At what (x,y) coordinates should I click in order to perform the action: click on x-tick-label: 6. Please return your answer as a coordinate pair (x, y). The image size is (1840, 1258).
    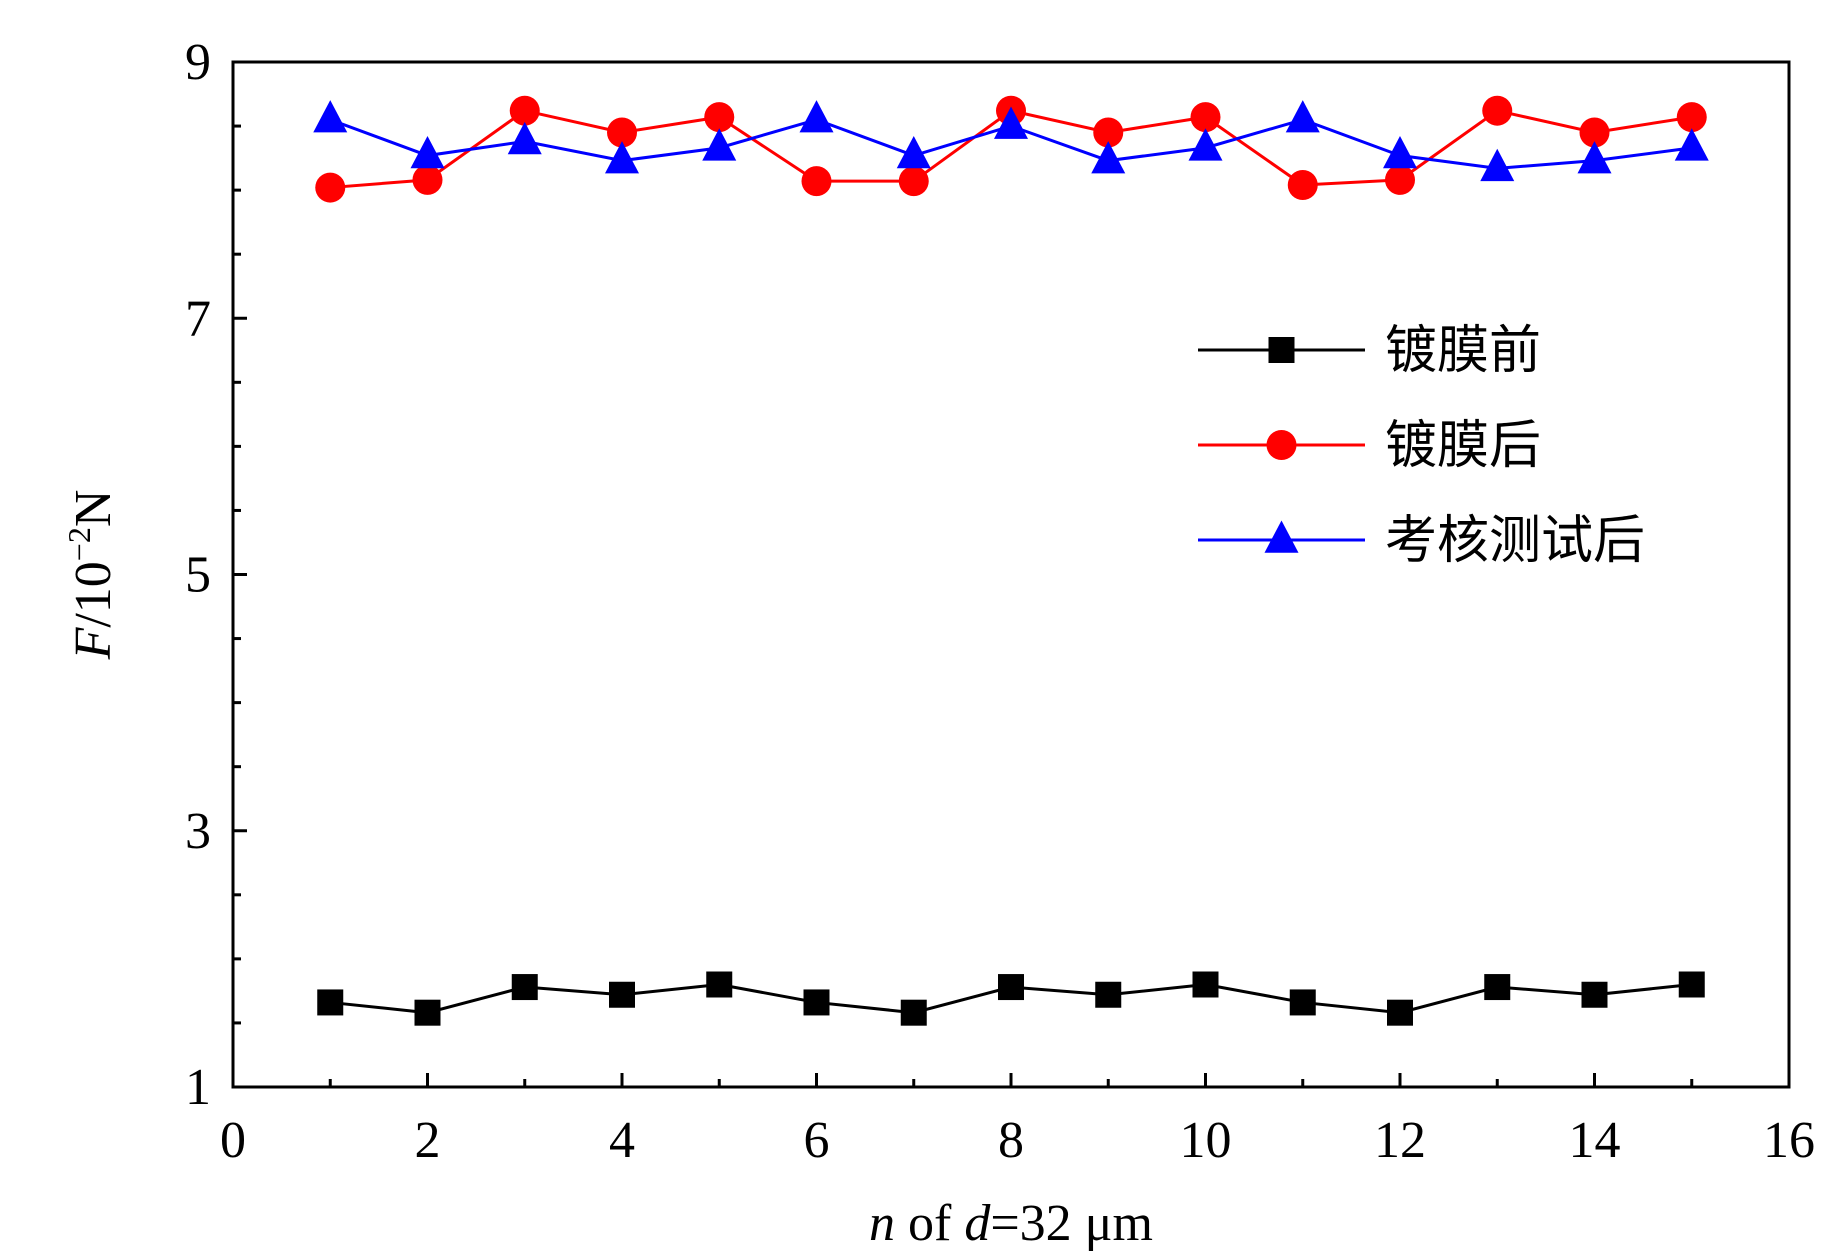
    Looking at the image, I should click on (817, 1140).